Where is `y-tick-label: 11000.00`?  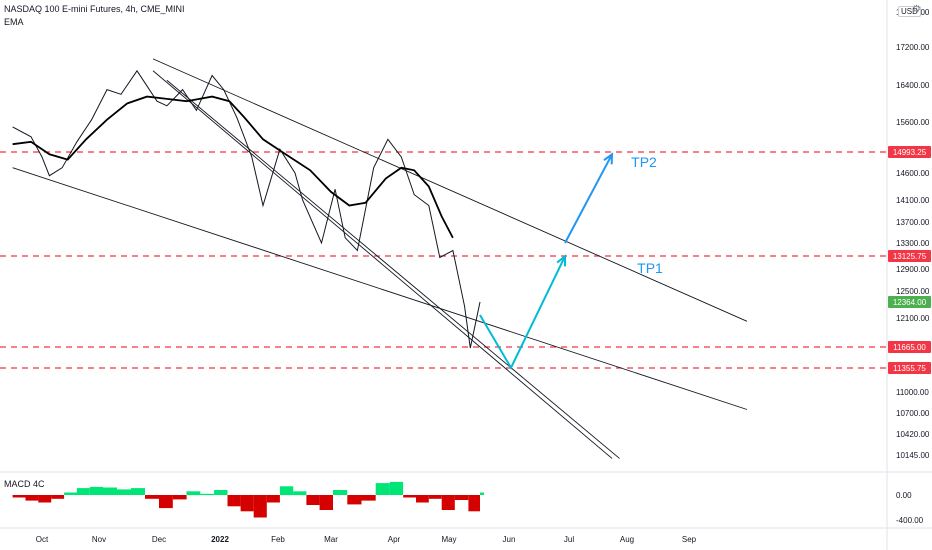 y-tick-label: 11000.00 is located at coordinates (912, 392).